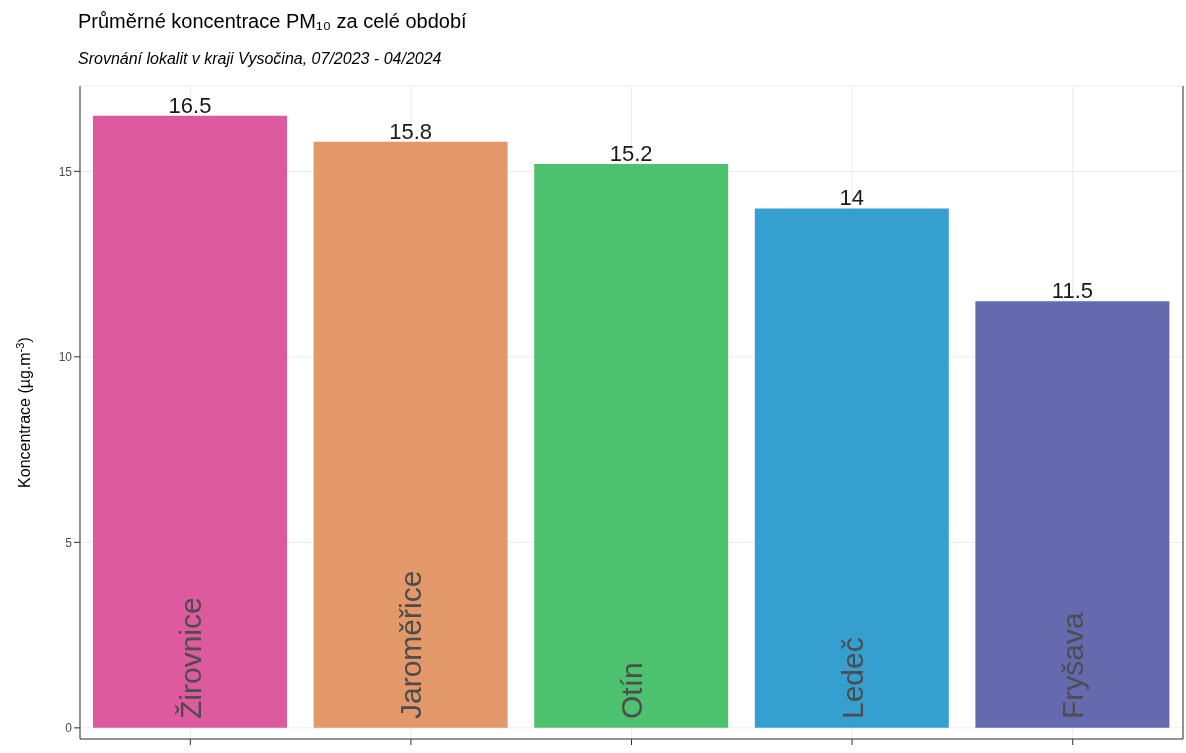 This screenshot has width=1186, height=753. What do you see at coordinates (69, 728) in the screenshot?
I see `y-tick-label: 0` at bounding box center [69, 728].